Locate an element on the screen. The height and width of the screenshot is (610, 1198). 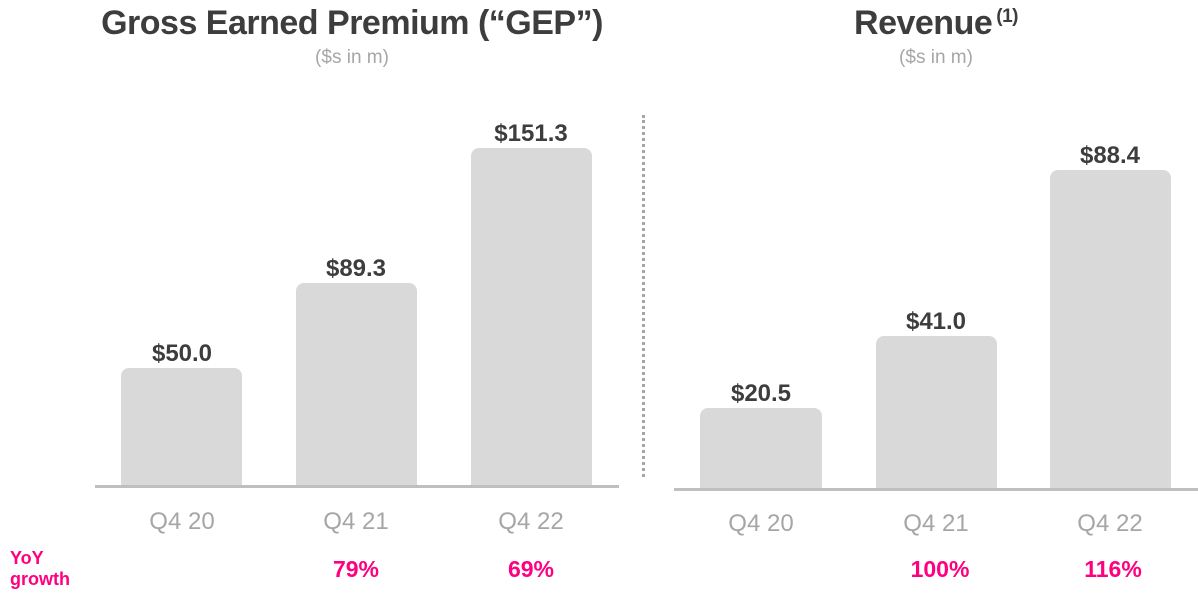
revenue-axis-baseline is located at coordinates (936, 489).